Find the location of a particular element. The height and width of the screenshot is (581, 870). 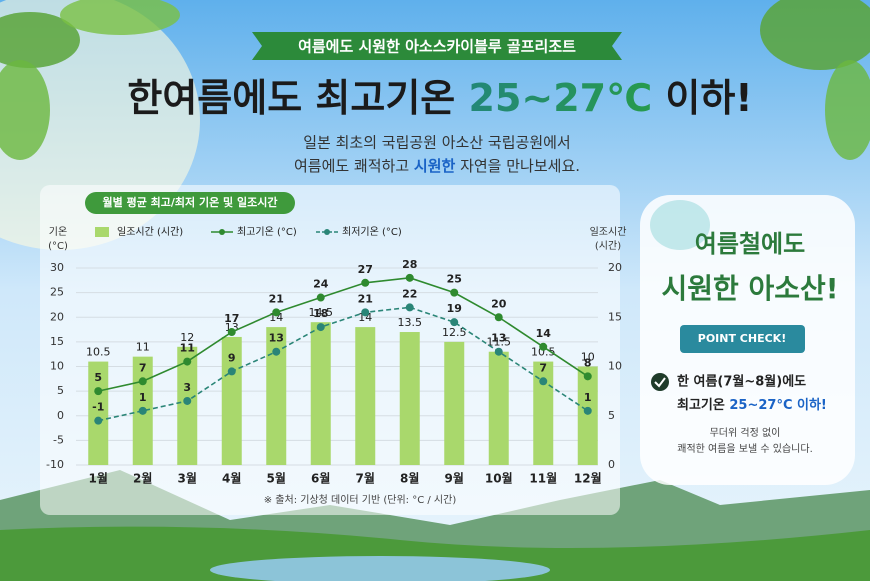

x-tick-label: 7월 is located at coordinates (365, 478).